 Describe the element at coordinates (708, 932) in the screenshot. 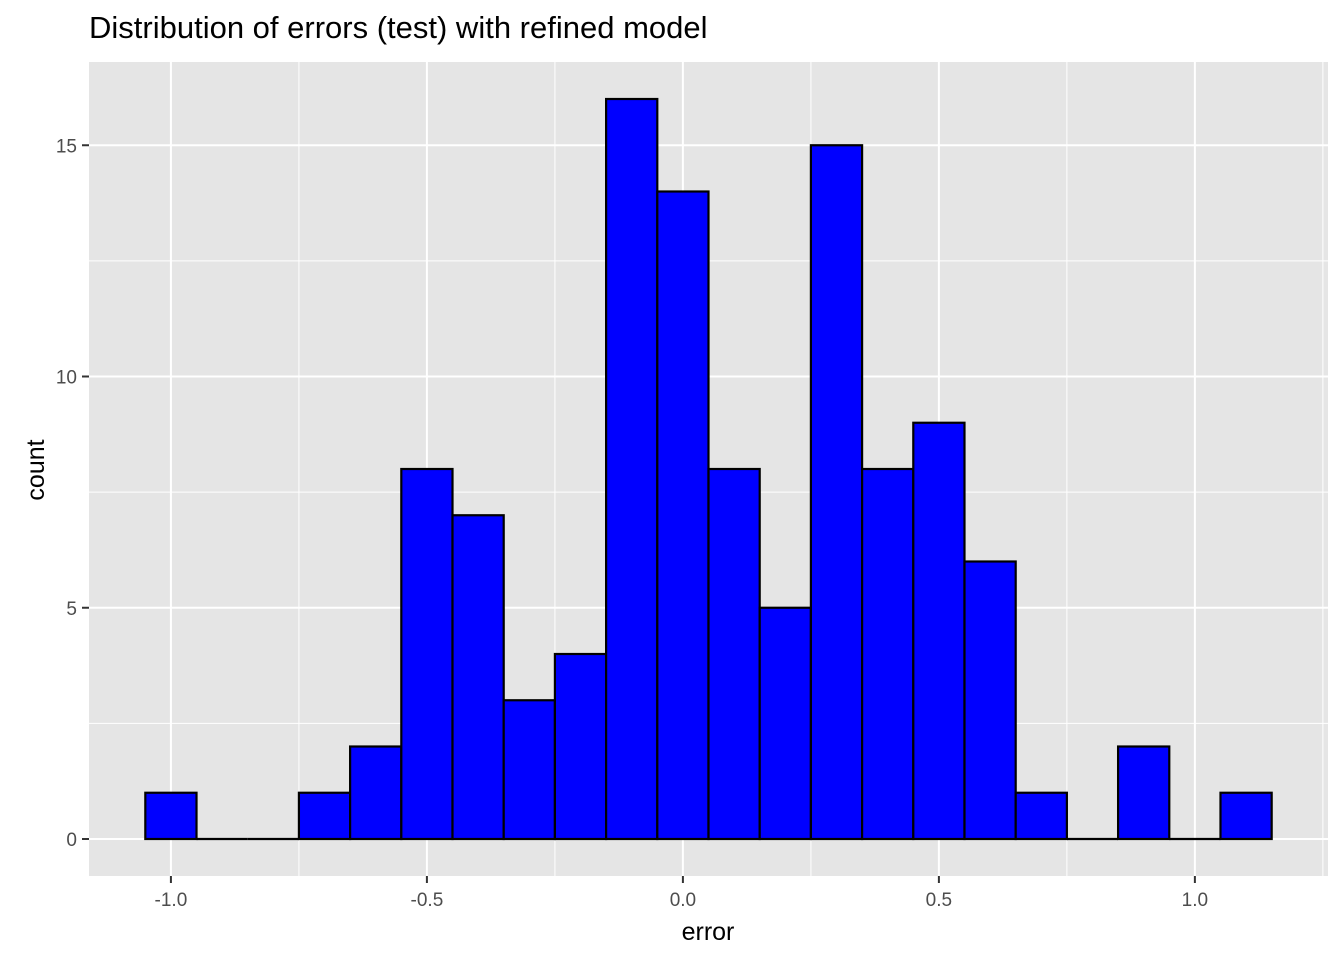

I see `x-axis-title: error` at that location.